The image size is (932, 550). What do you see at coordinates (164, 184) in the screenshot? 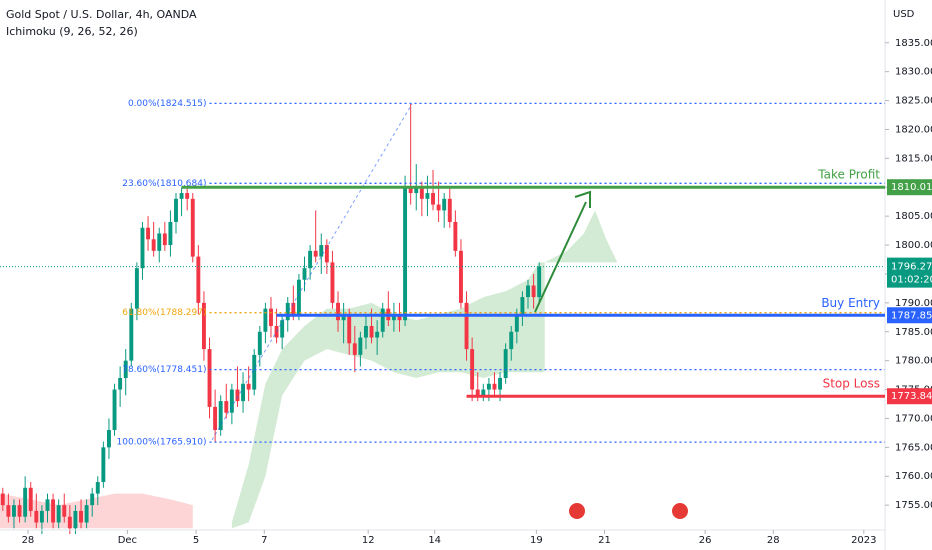
I see `fib-label: 23.60%(1810.684)` at bounding box center [164, 184].